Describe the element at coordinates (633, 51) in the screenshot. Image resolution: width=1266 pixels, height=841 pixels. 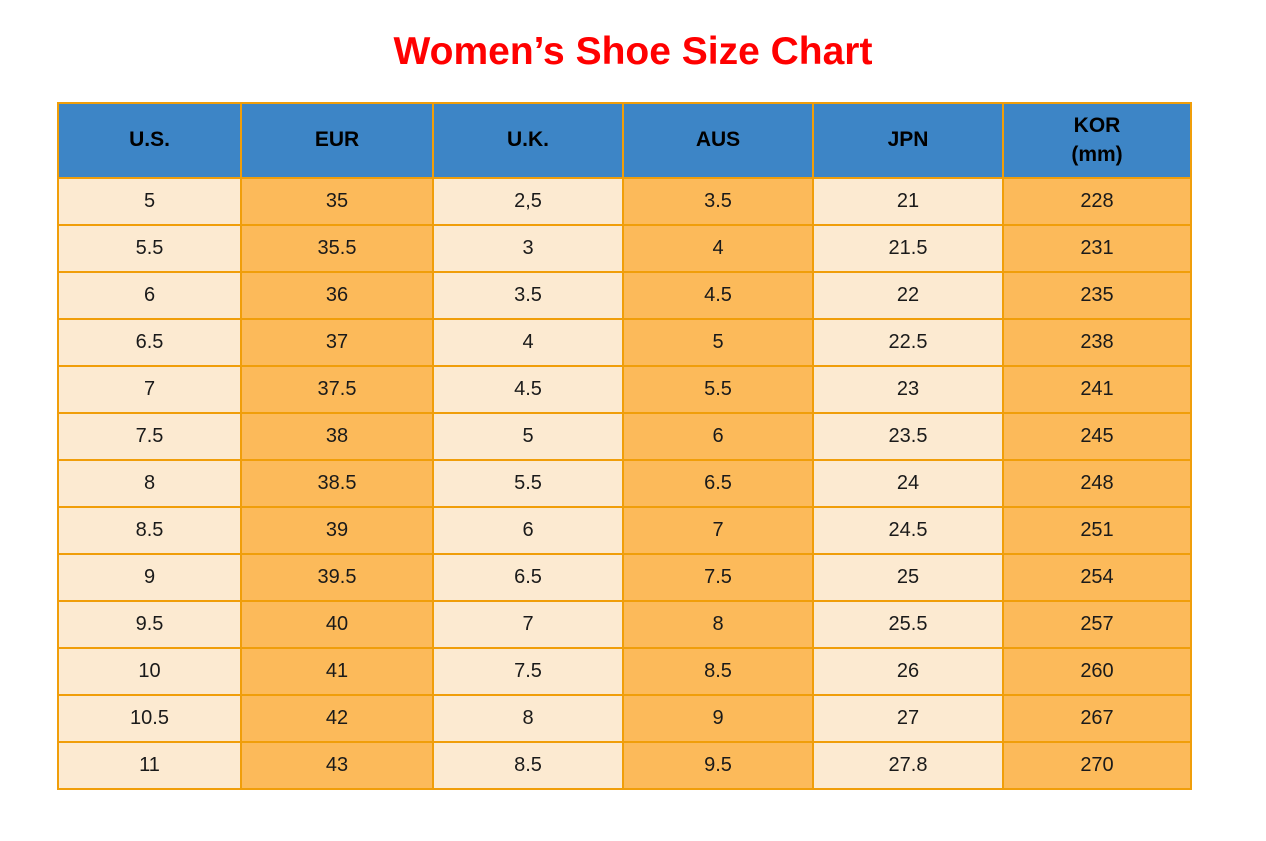
I see `page-title: Women’s Shoe Size Chart` at that location.